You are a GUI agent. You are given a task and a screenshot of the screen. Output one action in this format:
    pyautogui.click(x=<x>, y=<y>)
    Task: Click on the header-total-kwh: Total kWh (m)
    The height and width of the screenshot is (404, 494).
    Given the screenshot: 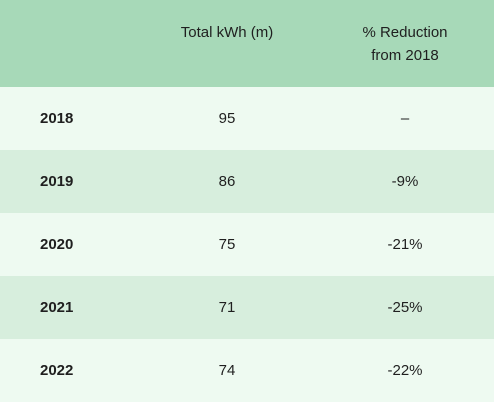 What is the action you would take?
    pyautogui.click(x=227, y=32)
    